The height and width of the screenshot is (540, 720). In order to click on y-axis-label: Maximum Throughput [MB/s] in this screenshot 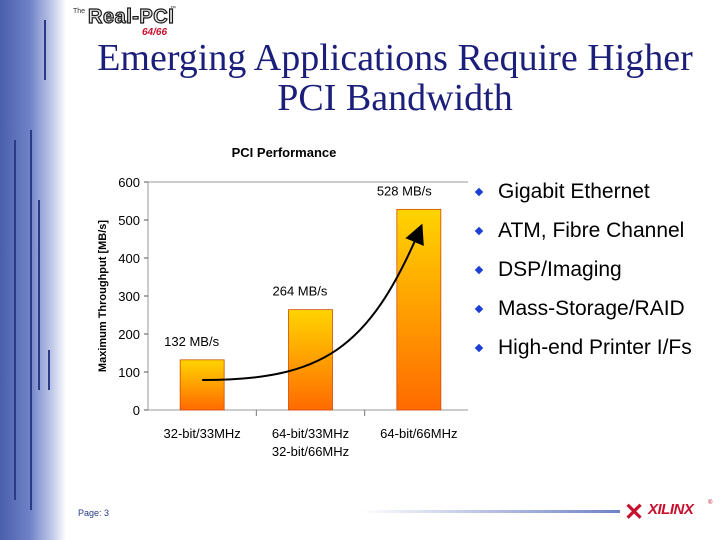, I will do `click(103, 296)`.